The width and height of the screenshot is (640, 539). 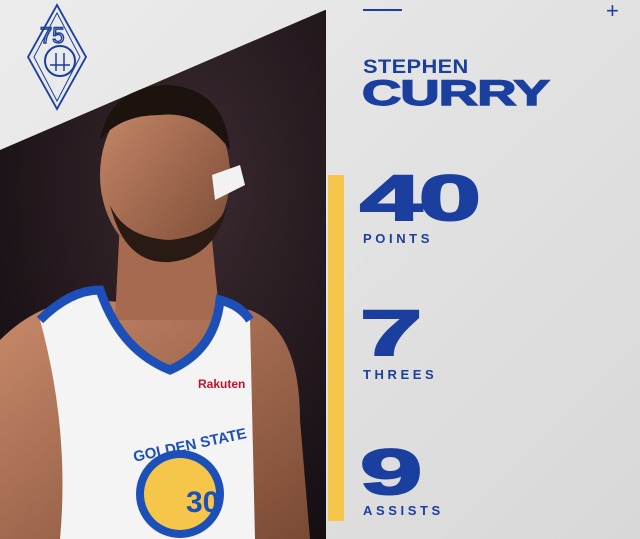 What do you see at coordinates (221, 384) in the screenshot?
I see `jersey-sponsor: Rakuten` at bounding box center [221, 384].